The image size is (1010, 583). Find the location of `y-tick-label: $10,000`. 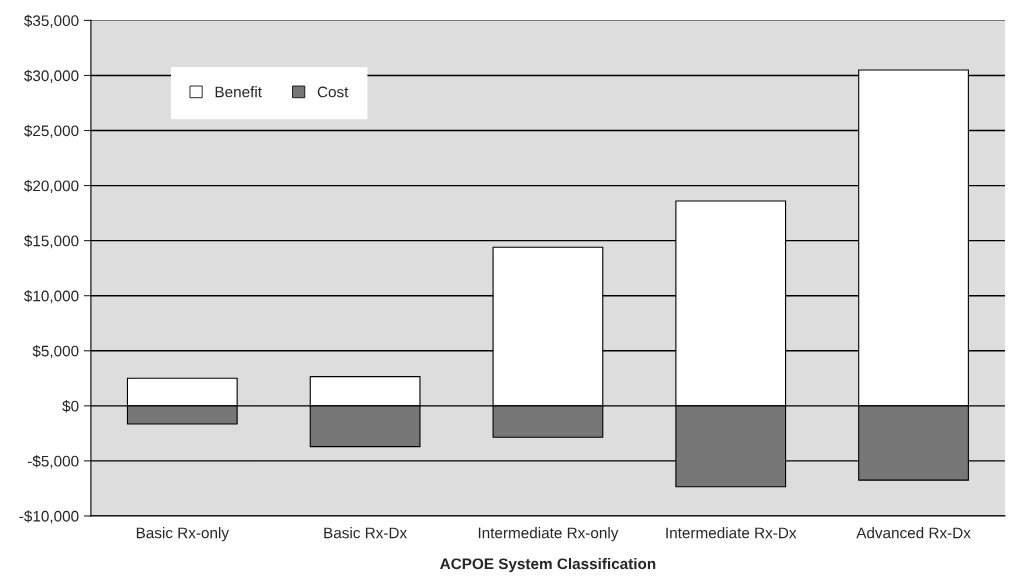

y-tick-label: $10,000 is located at coordinates (51, 296).